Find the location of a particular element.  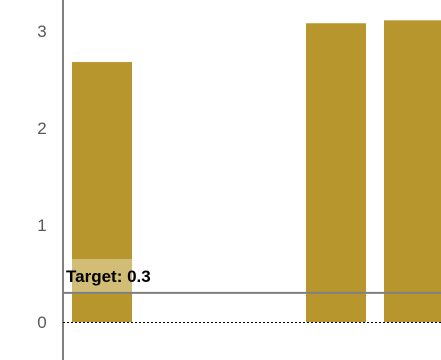

y-axis-ticks: 0 1 2 3 is located at coordinates (41, 177).